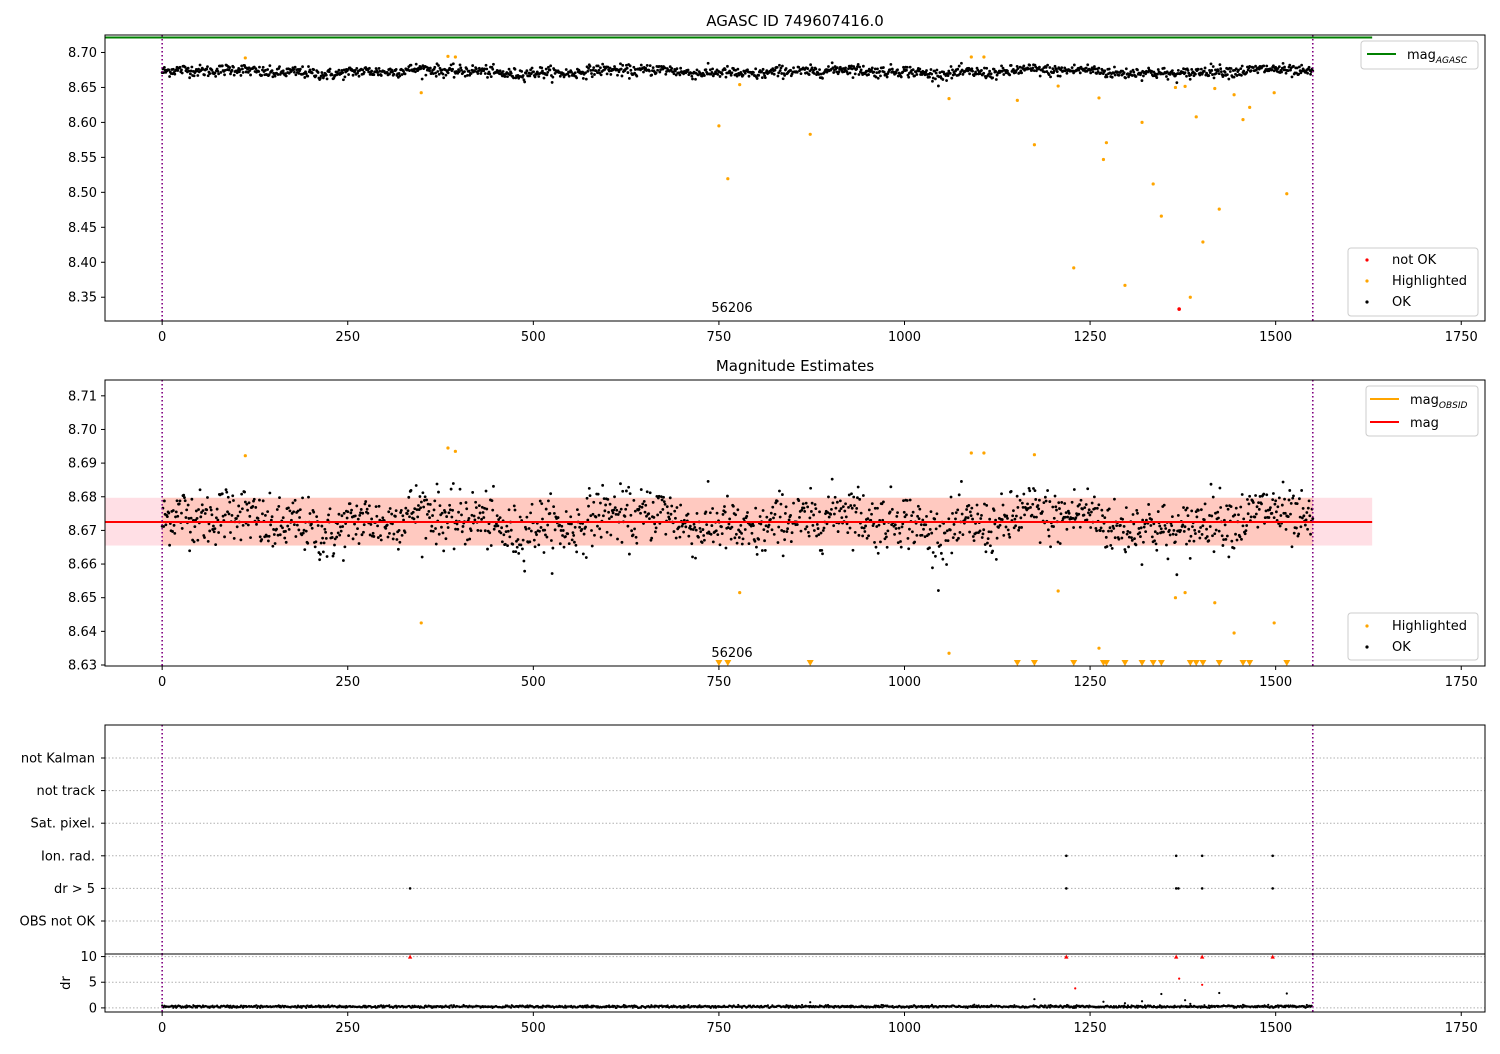 The width and height of the screenshot is (1500, 1054). I want to click on svg-text: 8.50, so click(82, 193).